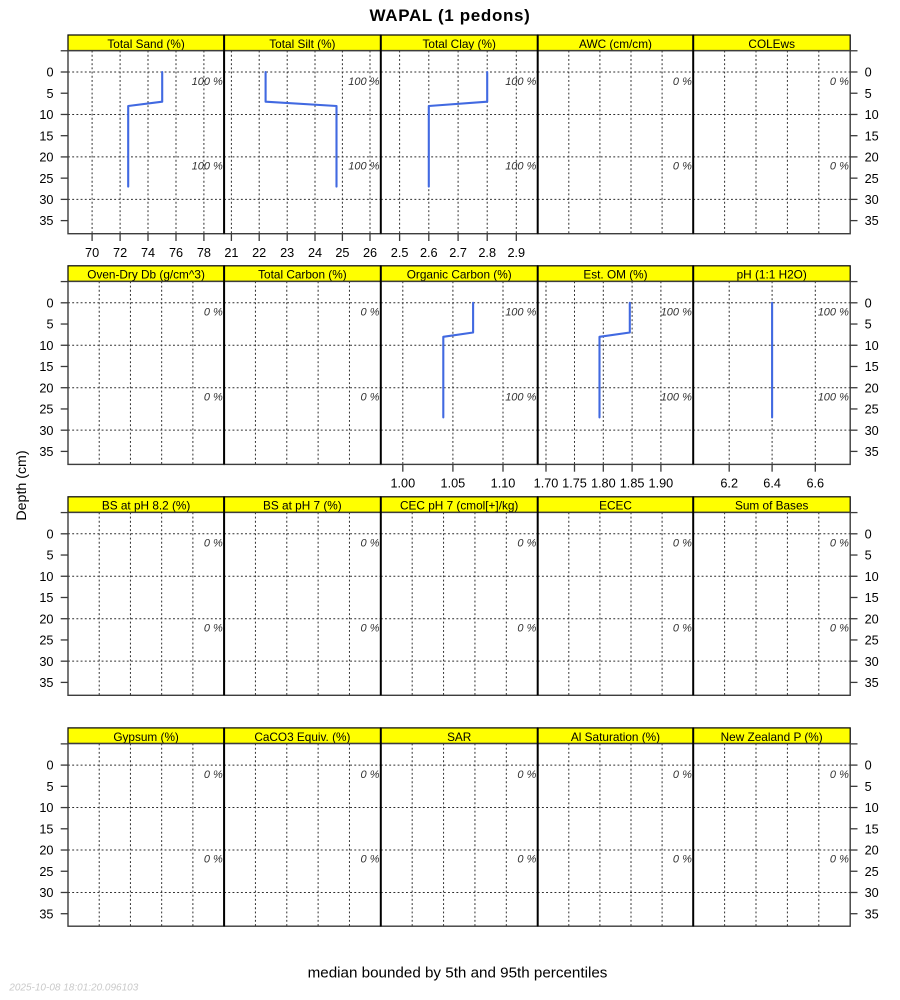  Describe the element at coordinates (402, 484) in the screenshot. I see `svg-text: 1.00` at that location.